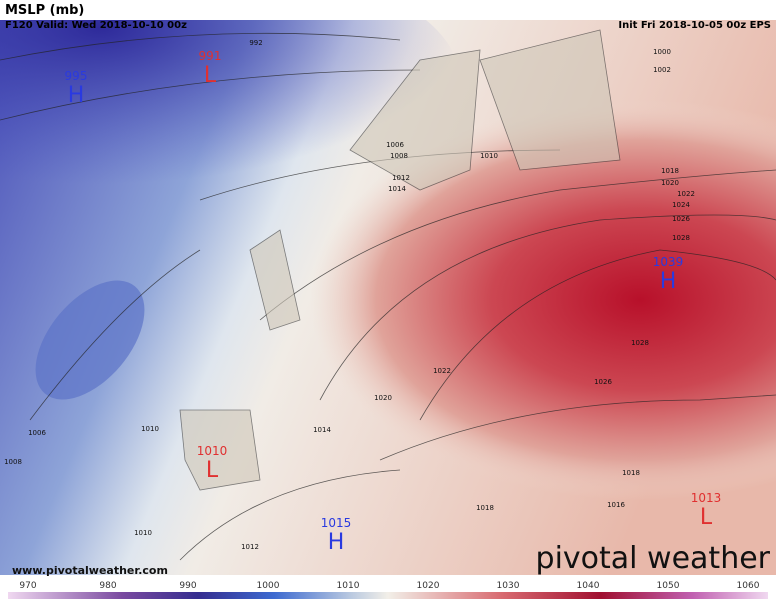  What do you see at coordinates (706, 498) in the screenshot?
I see `center-value: 1013` at bounding box center [706, 498].